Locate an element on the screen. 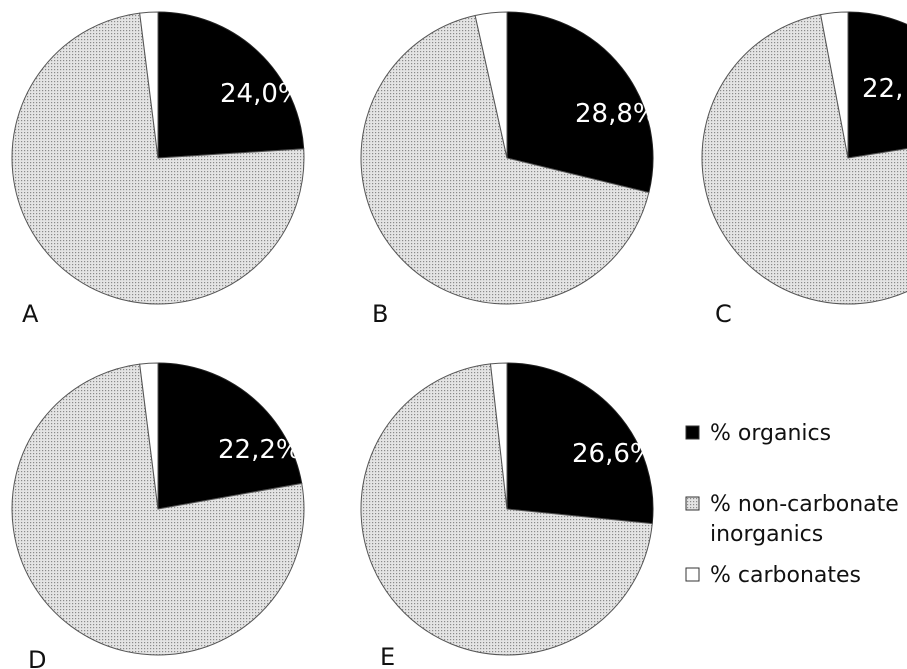 The height and width of the screenshot is (669, 907). slice-d-carbonates is located at coordinates (149, 436).